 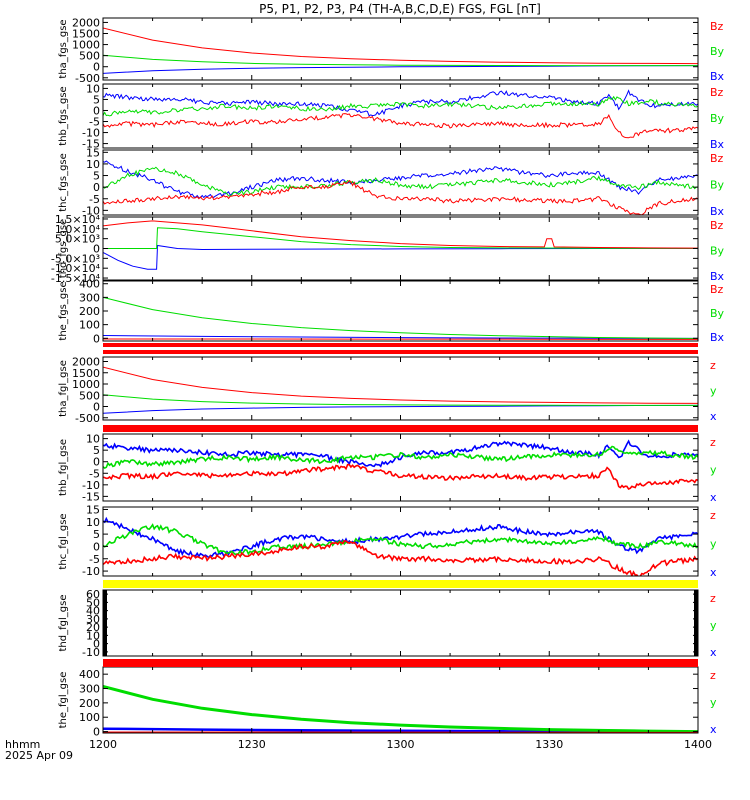 I want to click on y-tick-label: 50, so click(x=93, y=602).